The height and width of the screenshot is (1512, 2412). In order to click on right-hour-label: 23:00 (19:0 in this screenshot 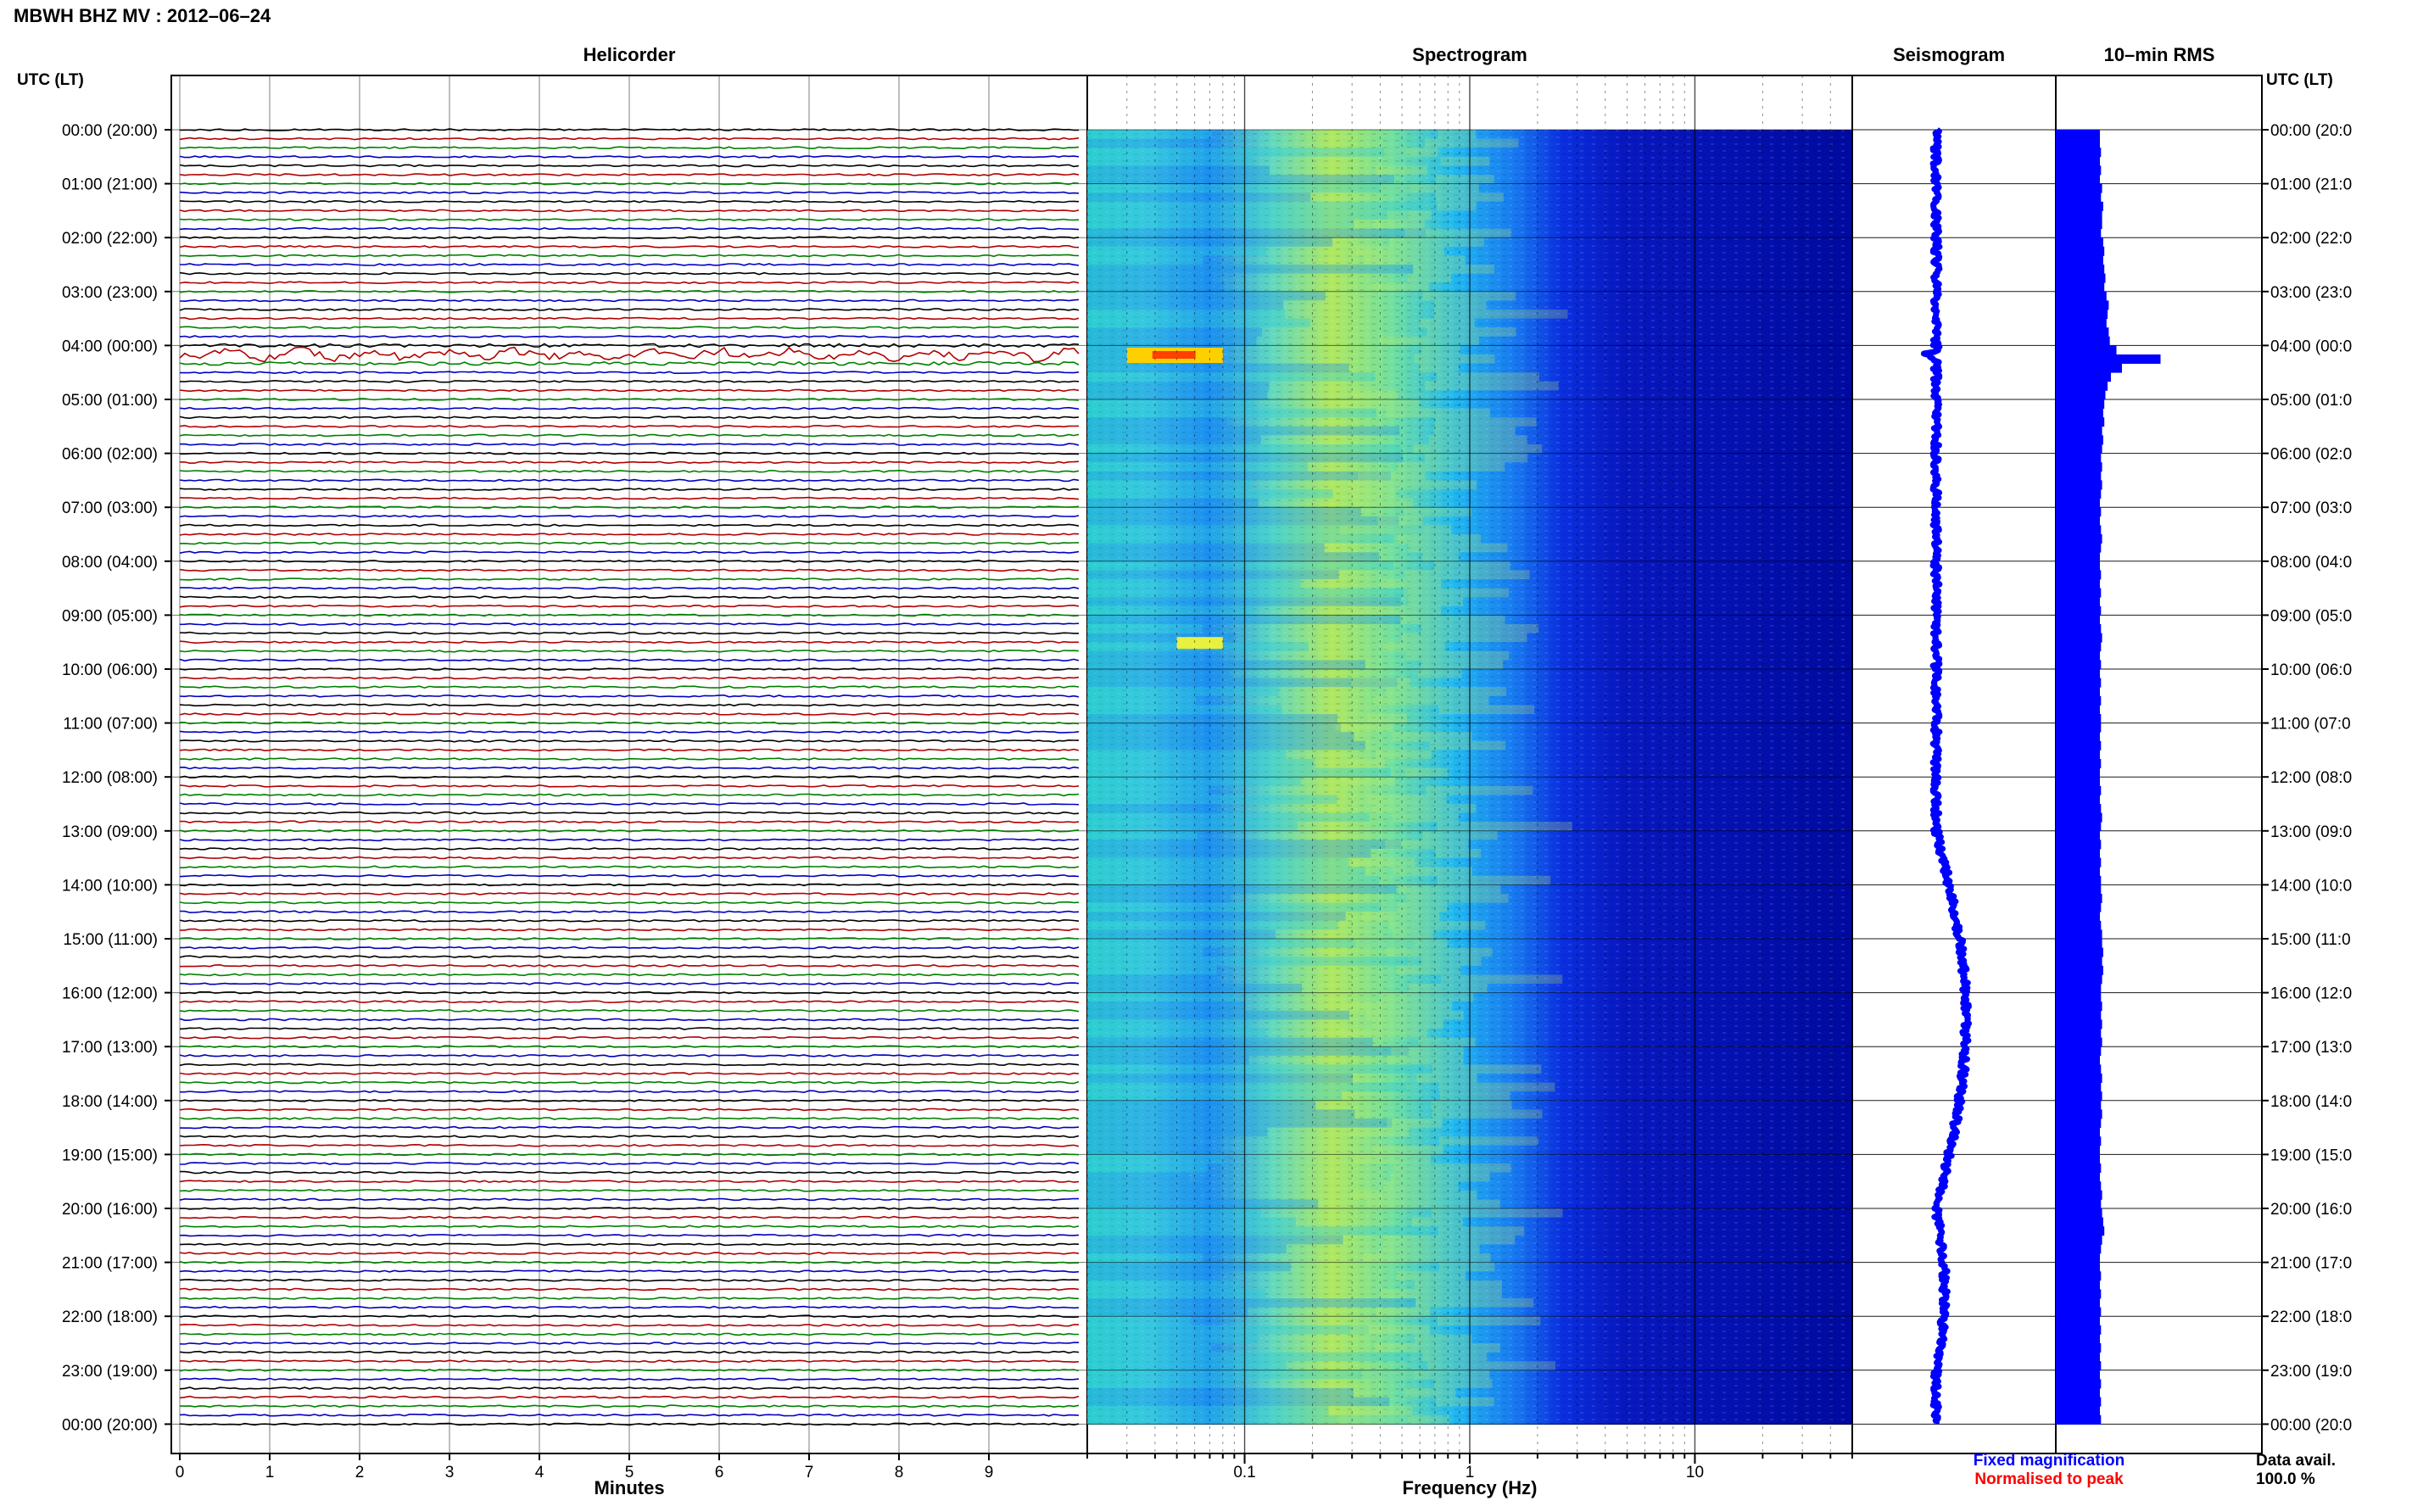, I will do `click(2311, 1372)`.